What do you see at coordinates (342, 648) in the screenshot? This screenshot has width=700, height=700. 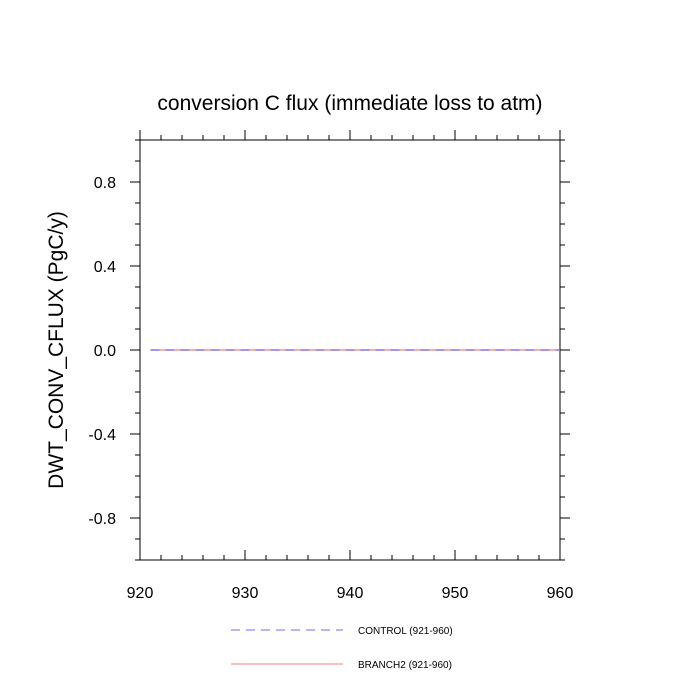 I see `legend: CONTROL (921-960) BRANCH2 (921-960)` at bounding box center [342, 648].